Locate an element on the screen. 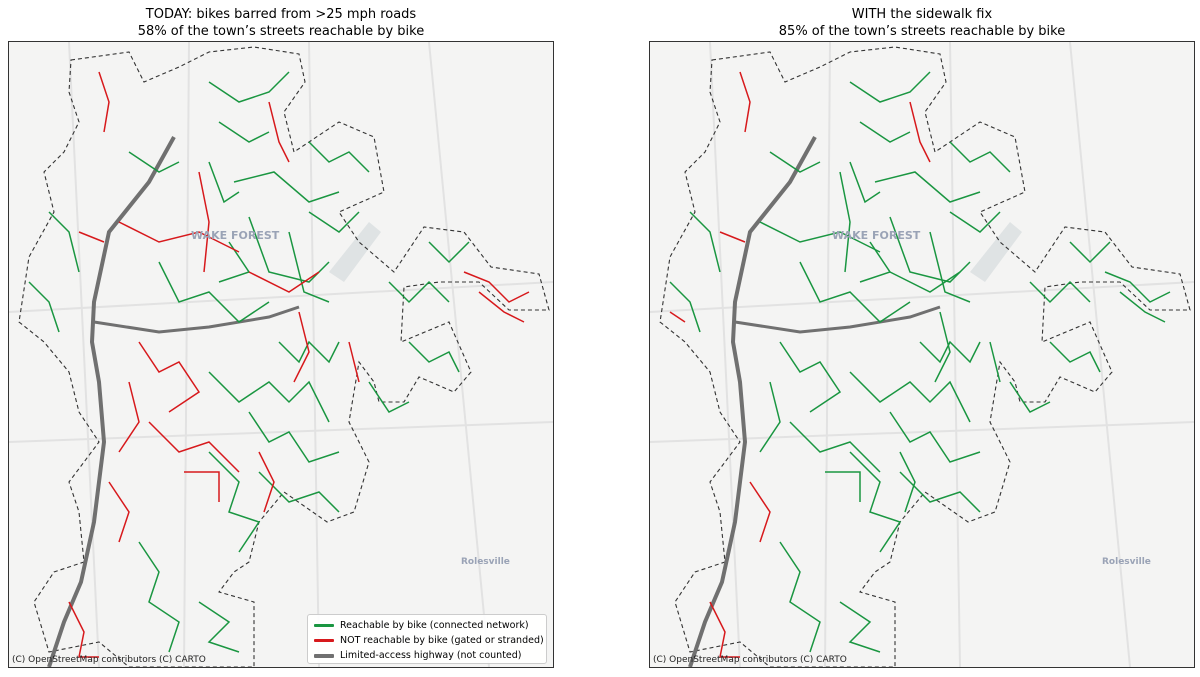 The height and width of the screenshot is (677, 1200). title-line1: TODAY: bikes barred from >25 mph roads is located at coordinates (281, 14).